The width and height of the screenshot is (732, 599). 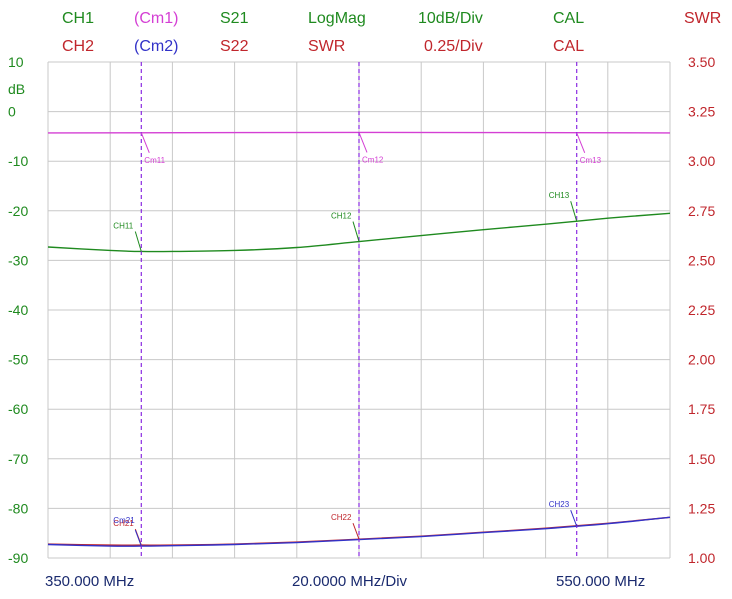 What do you see at coordinates (350, 581) in the screenshot?
I see `x-div-label: 20.0000 MHz/Div` at bounding box center [350, 581].